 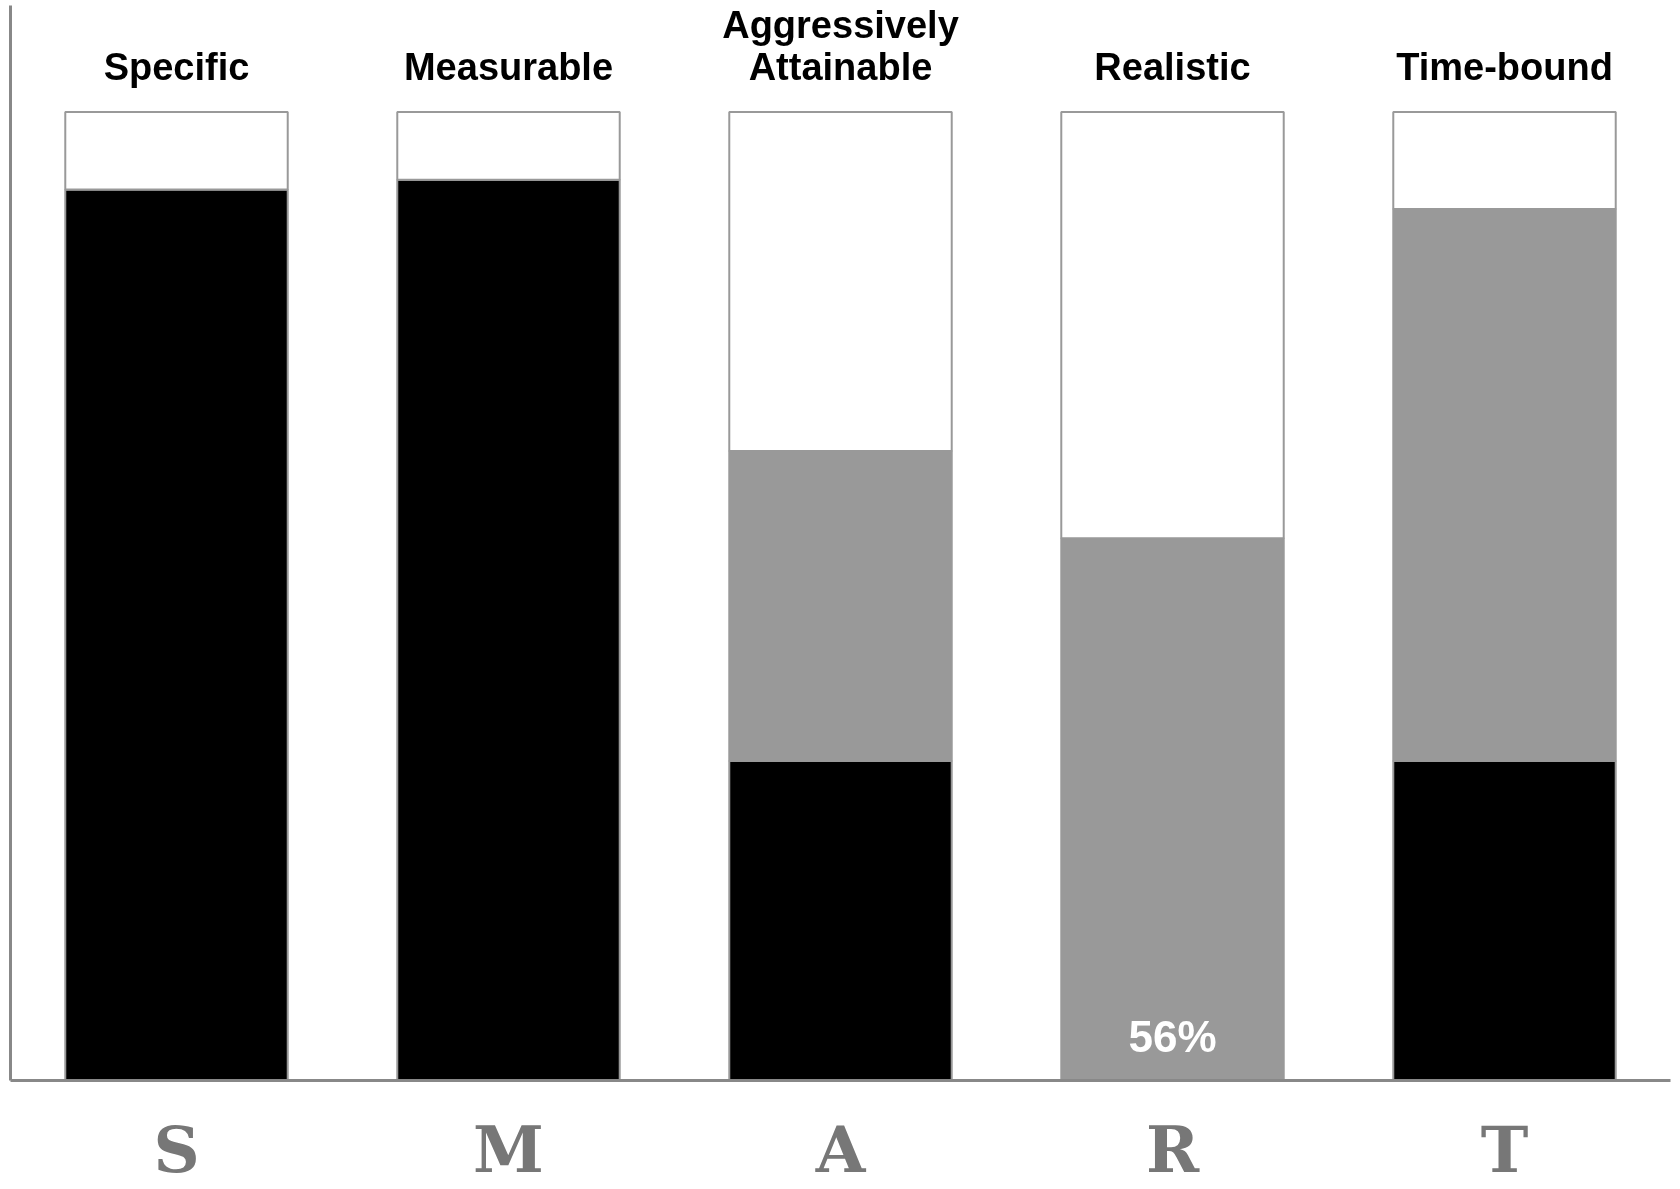 What do you see at coordinates (176, 66) in the screenshot?
I see `annotation: Specific` at bounding box center [176, 66].